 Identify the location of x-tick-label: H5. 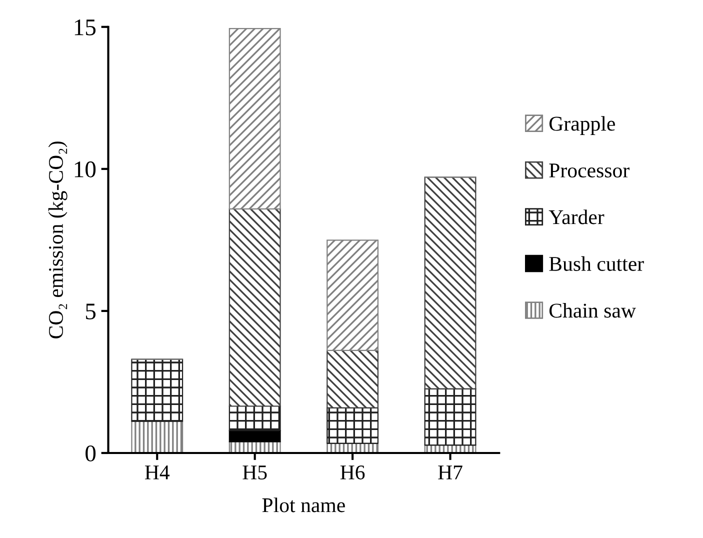
(254, 473).